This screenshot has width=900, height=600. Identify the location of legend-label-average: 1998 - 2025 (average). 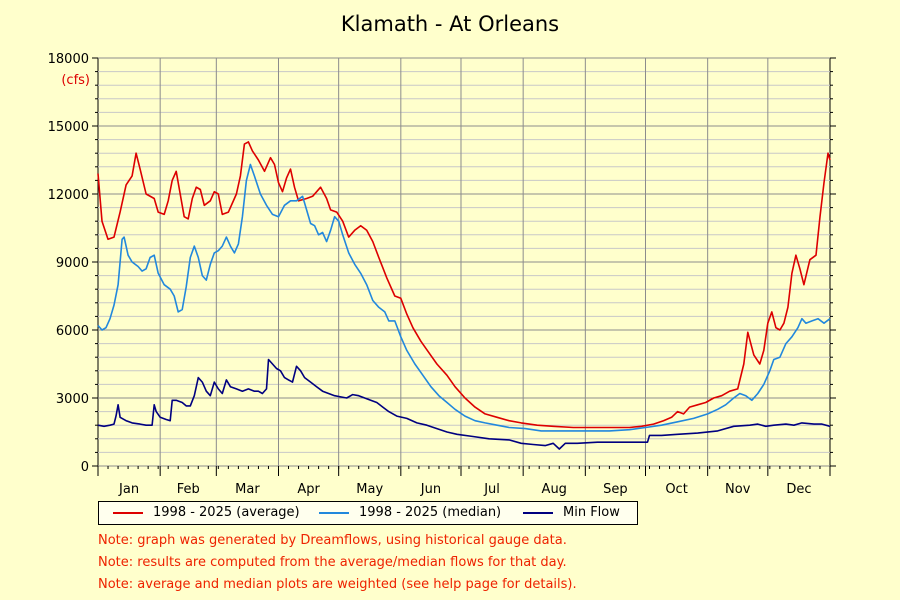
(226, 512).